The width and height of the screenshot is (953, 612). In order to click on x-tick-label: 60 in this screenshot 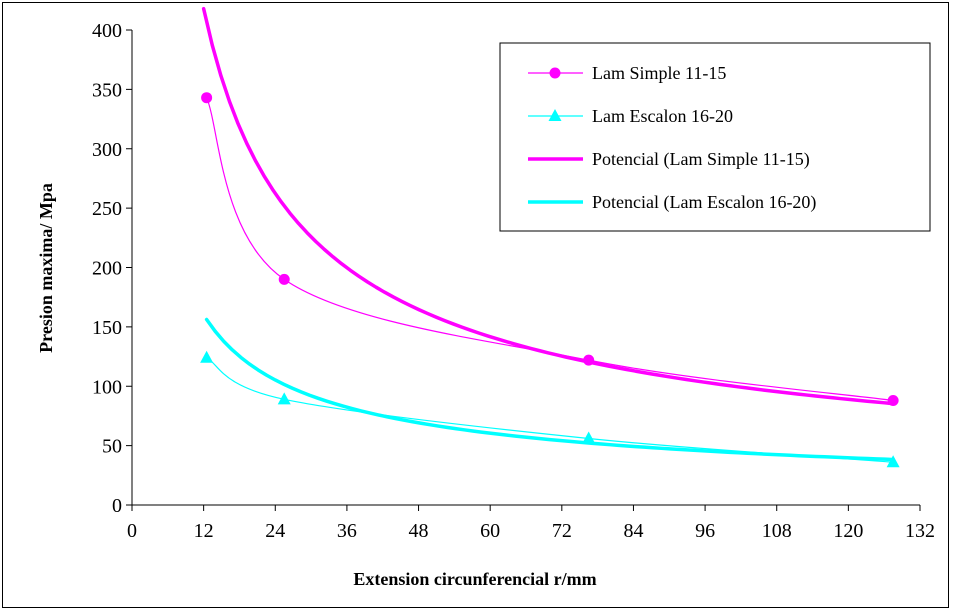, I will do `click(490, 531)`.